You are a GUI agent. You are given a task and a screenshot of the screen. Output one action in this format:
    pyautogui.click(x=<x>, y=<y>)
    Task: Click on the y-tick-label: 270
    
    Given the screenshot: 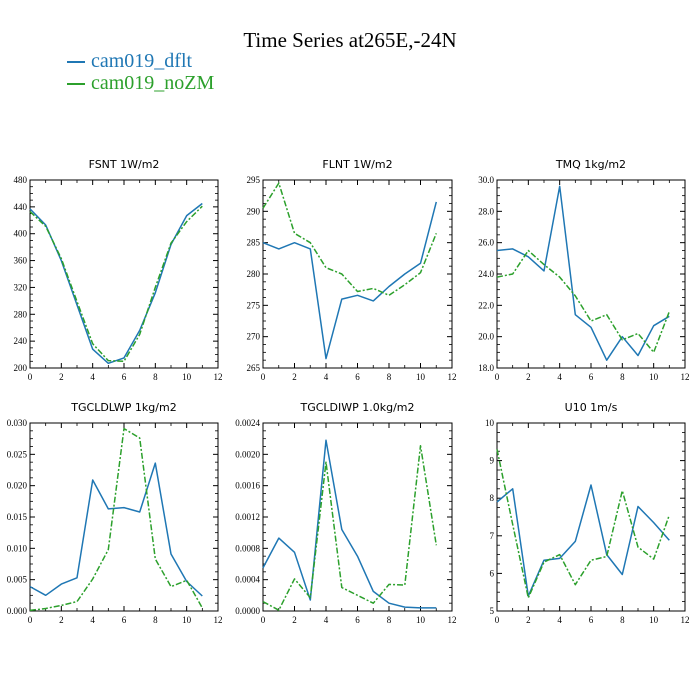 What is the action you would take?
    pyautogui.click(x=254, y=337)
    